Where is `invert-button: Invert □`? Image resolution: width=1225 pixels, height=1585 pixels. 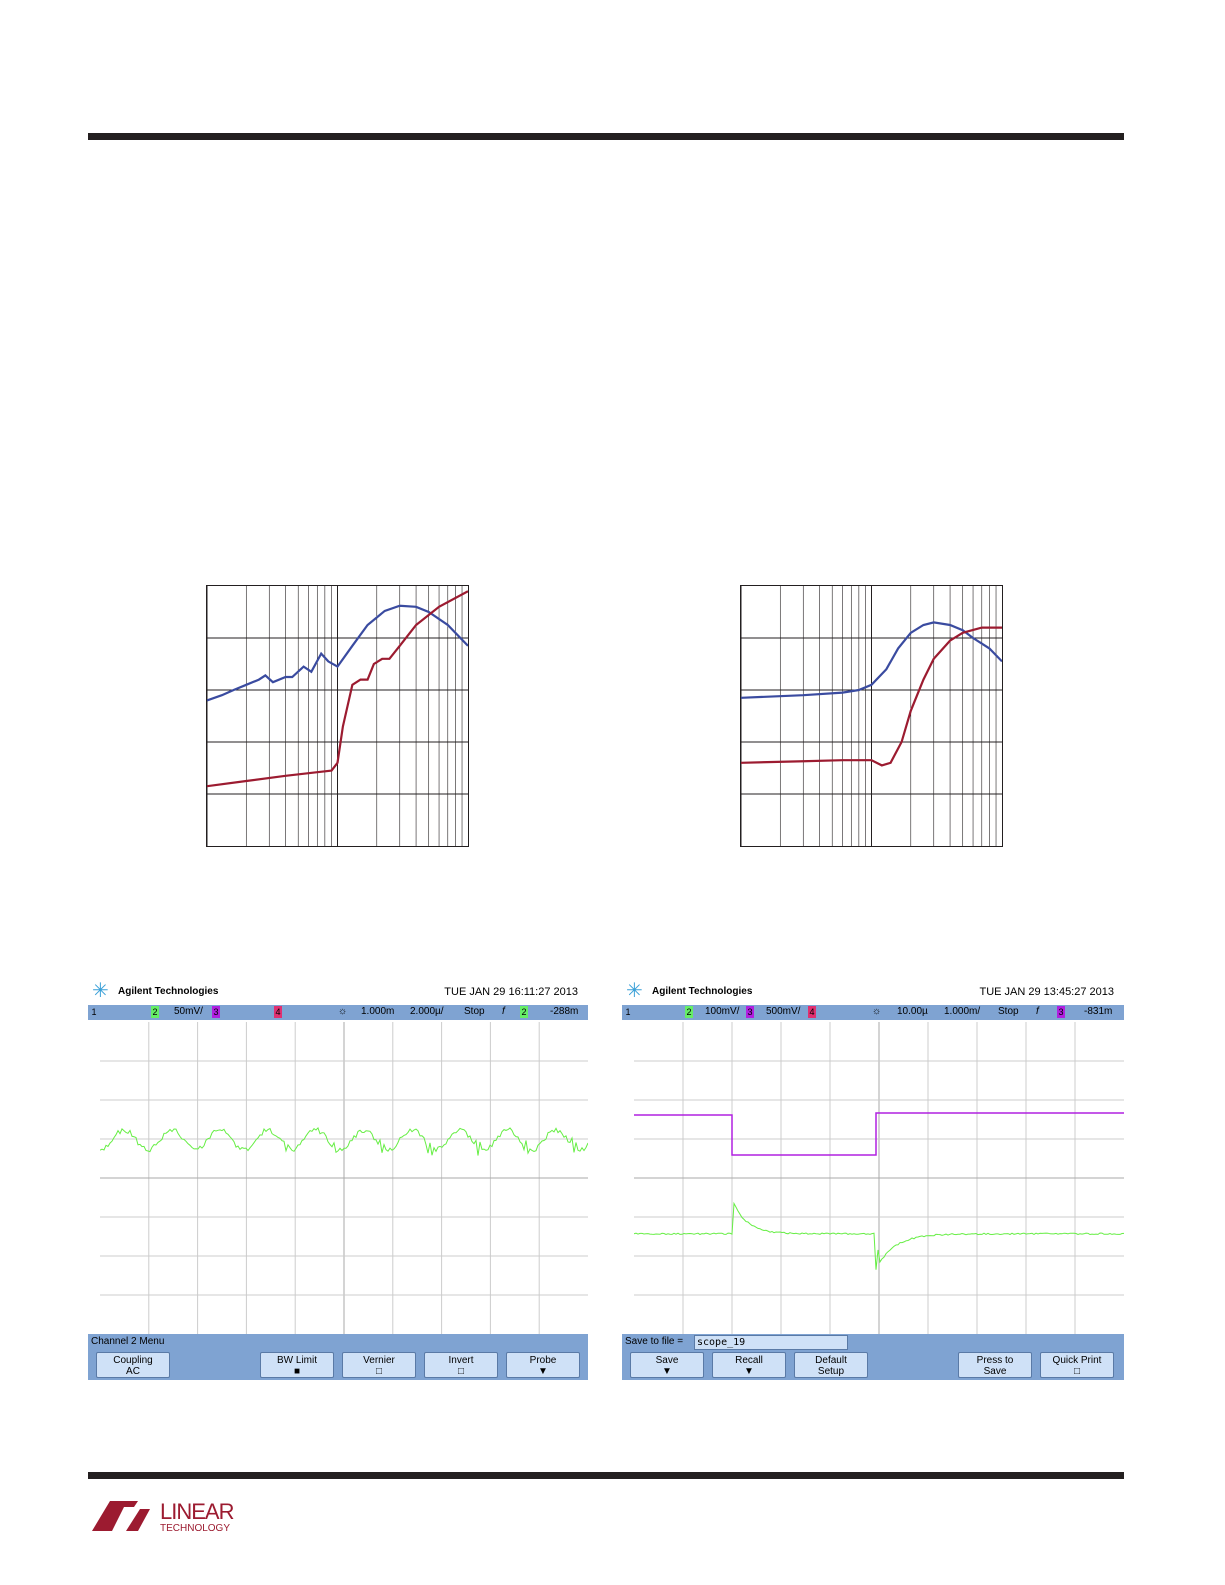 invert-button: Invert □ is located at coordinates (461, 1365).